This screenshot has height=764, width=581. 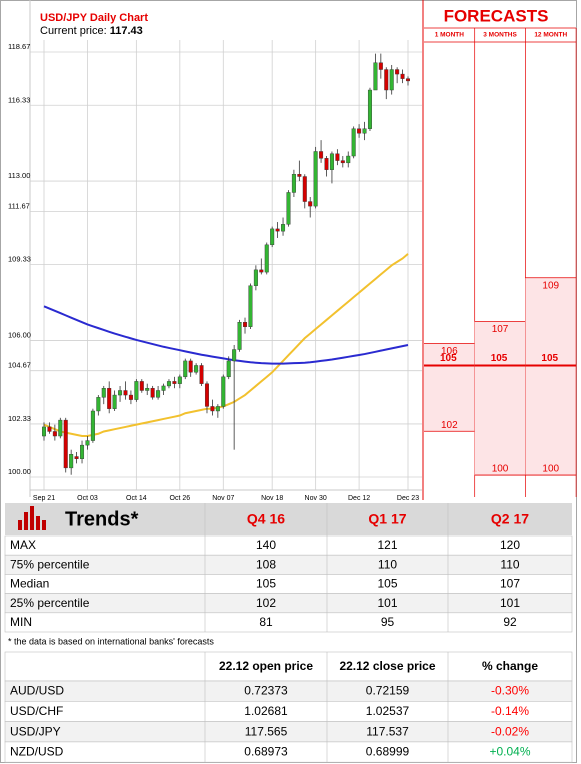 I want to click on prices-close: 0.68999, so click(x=388, y=752).